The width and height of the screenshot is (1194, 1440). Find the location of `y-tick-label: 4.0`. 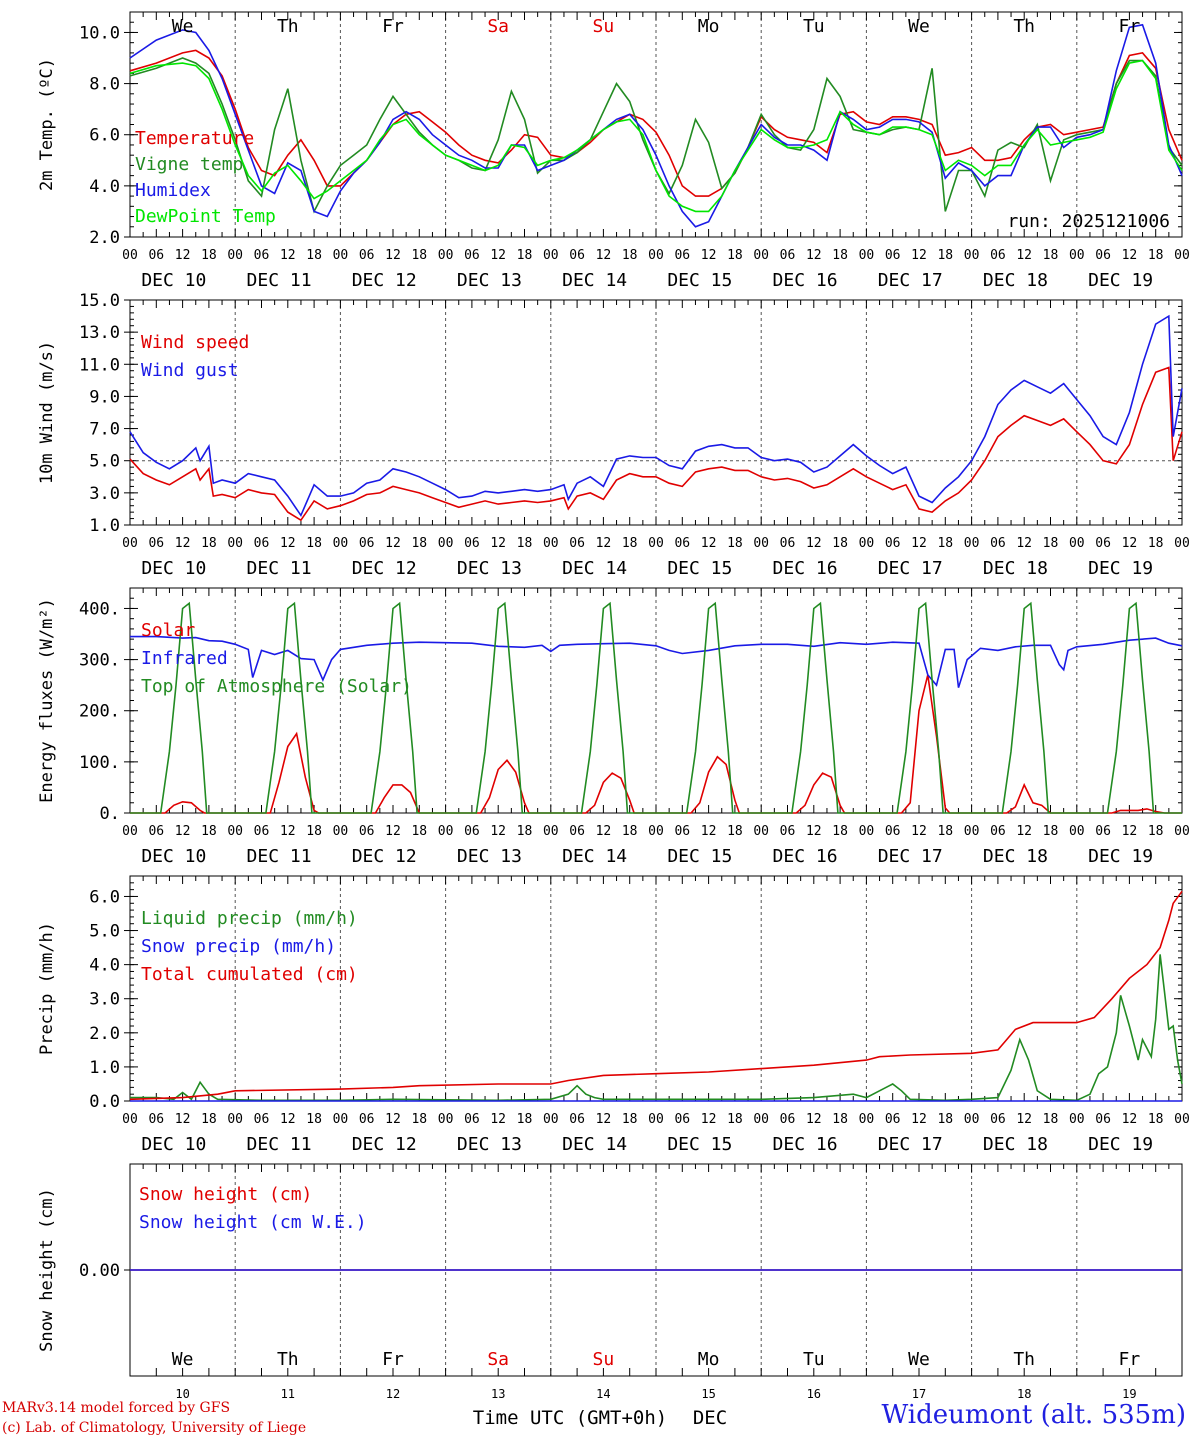

y-tick-label: 4.0 is located at coordinates (104, 966).